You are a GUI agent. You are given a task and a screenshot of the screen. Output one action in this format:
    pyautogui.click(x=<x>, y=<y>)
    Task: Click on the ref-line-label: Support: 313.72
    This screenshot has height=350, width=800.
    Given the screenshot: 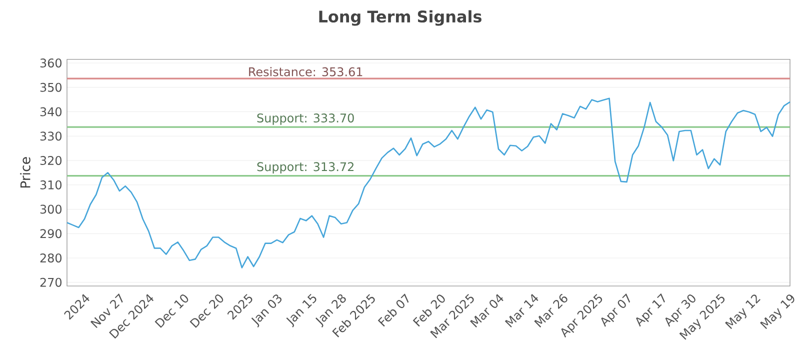 What is the action you would take?
    pyautogui.click(x=305, y=168)
    